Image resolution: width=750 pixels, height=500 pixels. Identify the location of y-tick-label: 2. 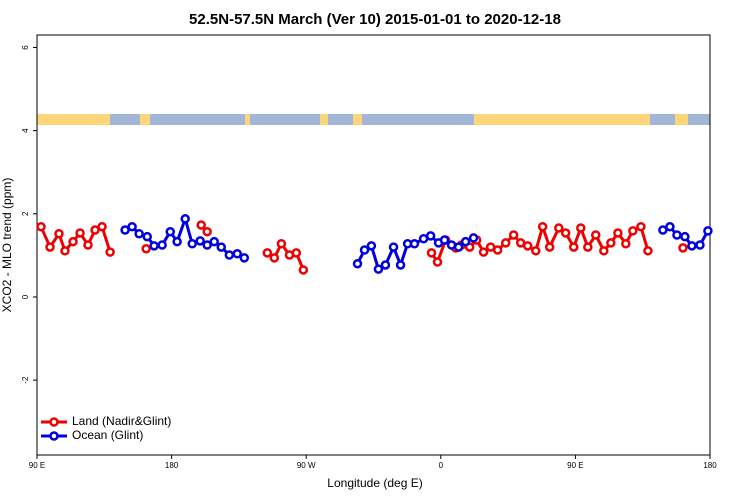
(25, 213).